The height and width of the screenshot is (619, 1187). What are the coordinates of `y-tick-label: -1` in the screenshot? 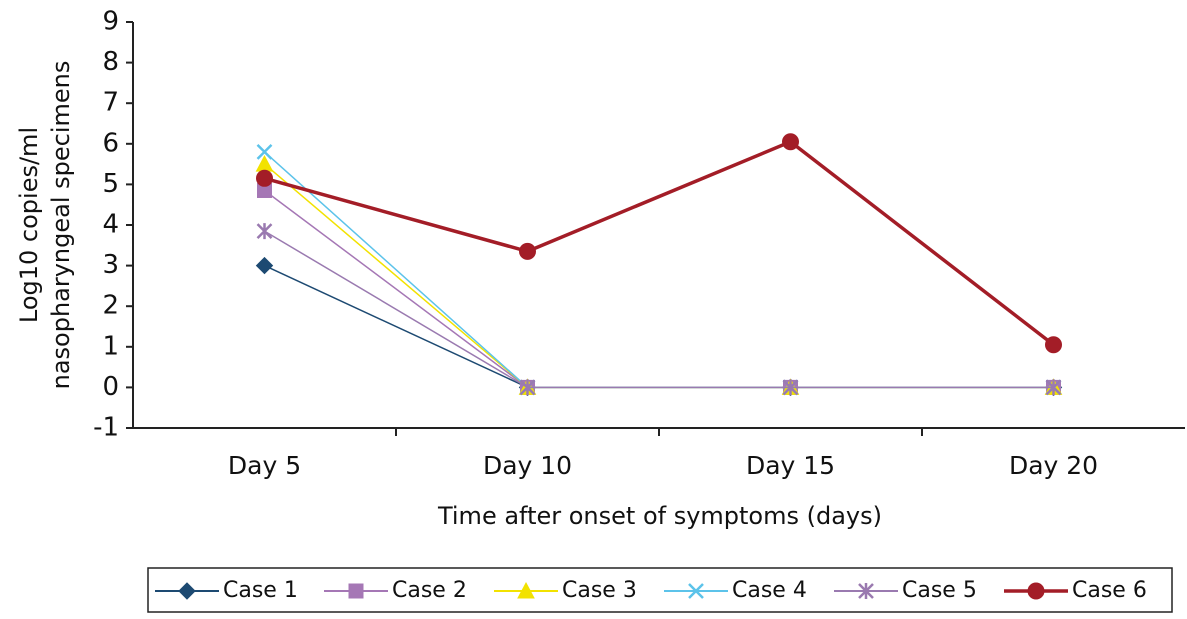 It's located at (106, 428).